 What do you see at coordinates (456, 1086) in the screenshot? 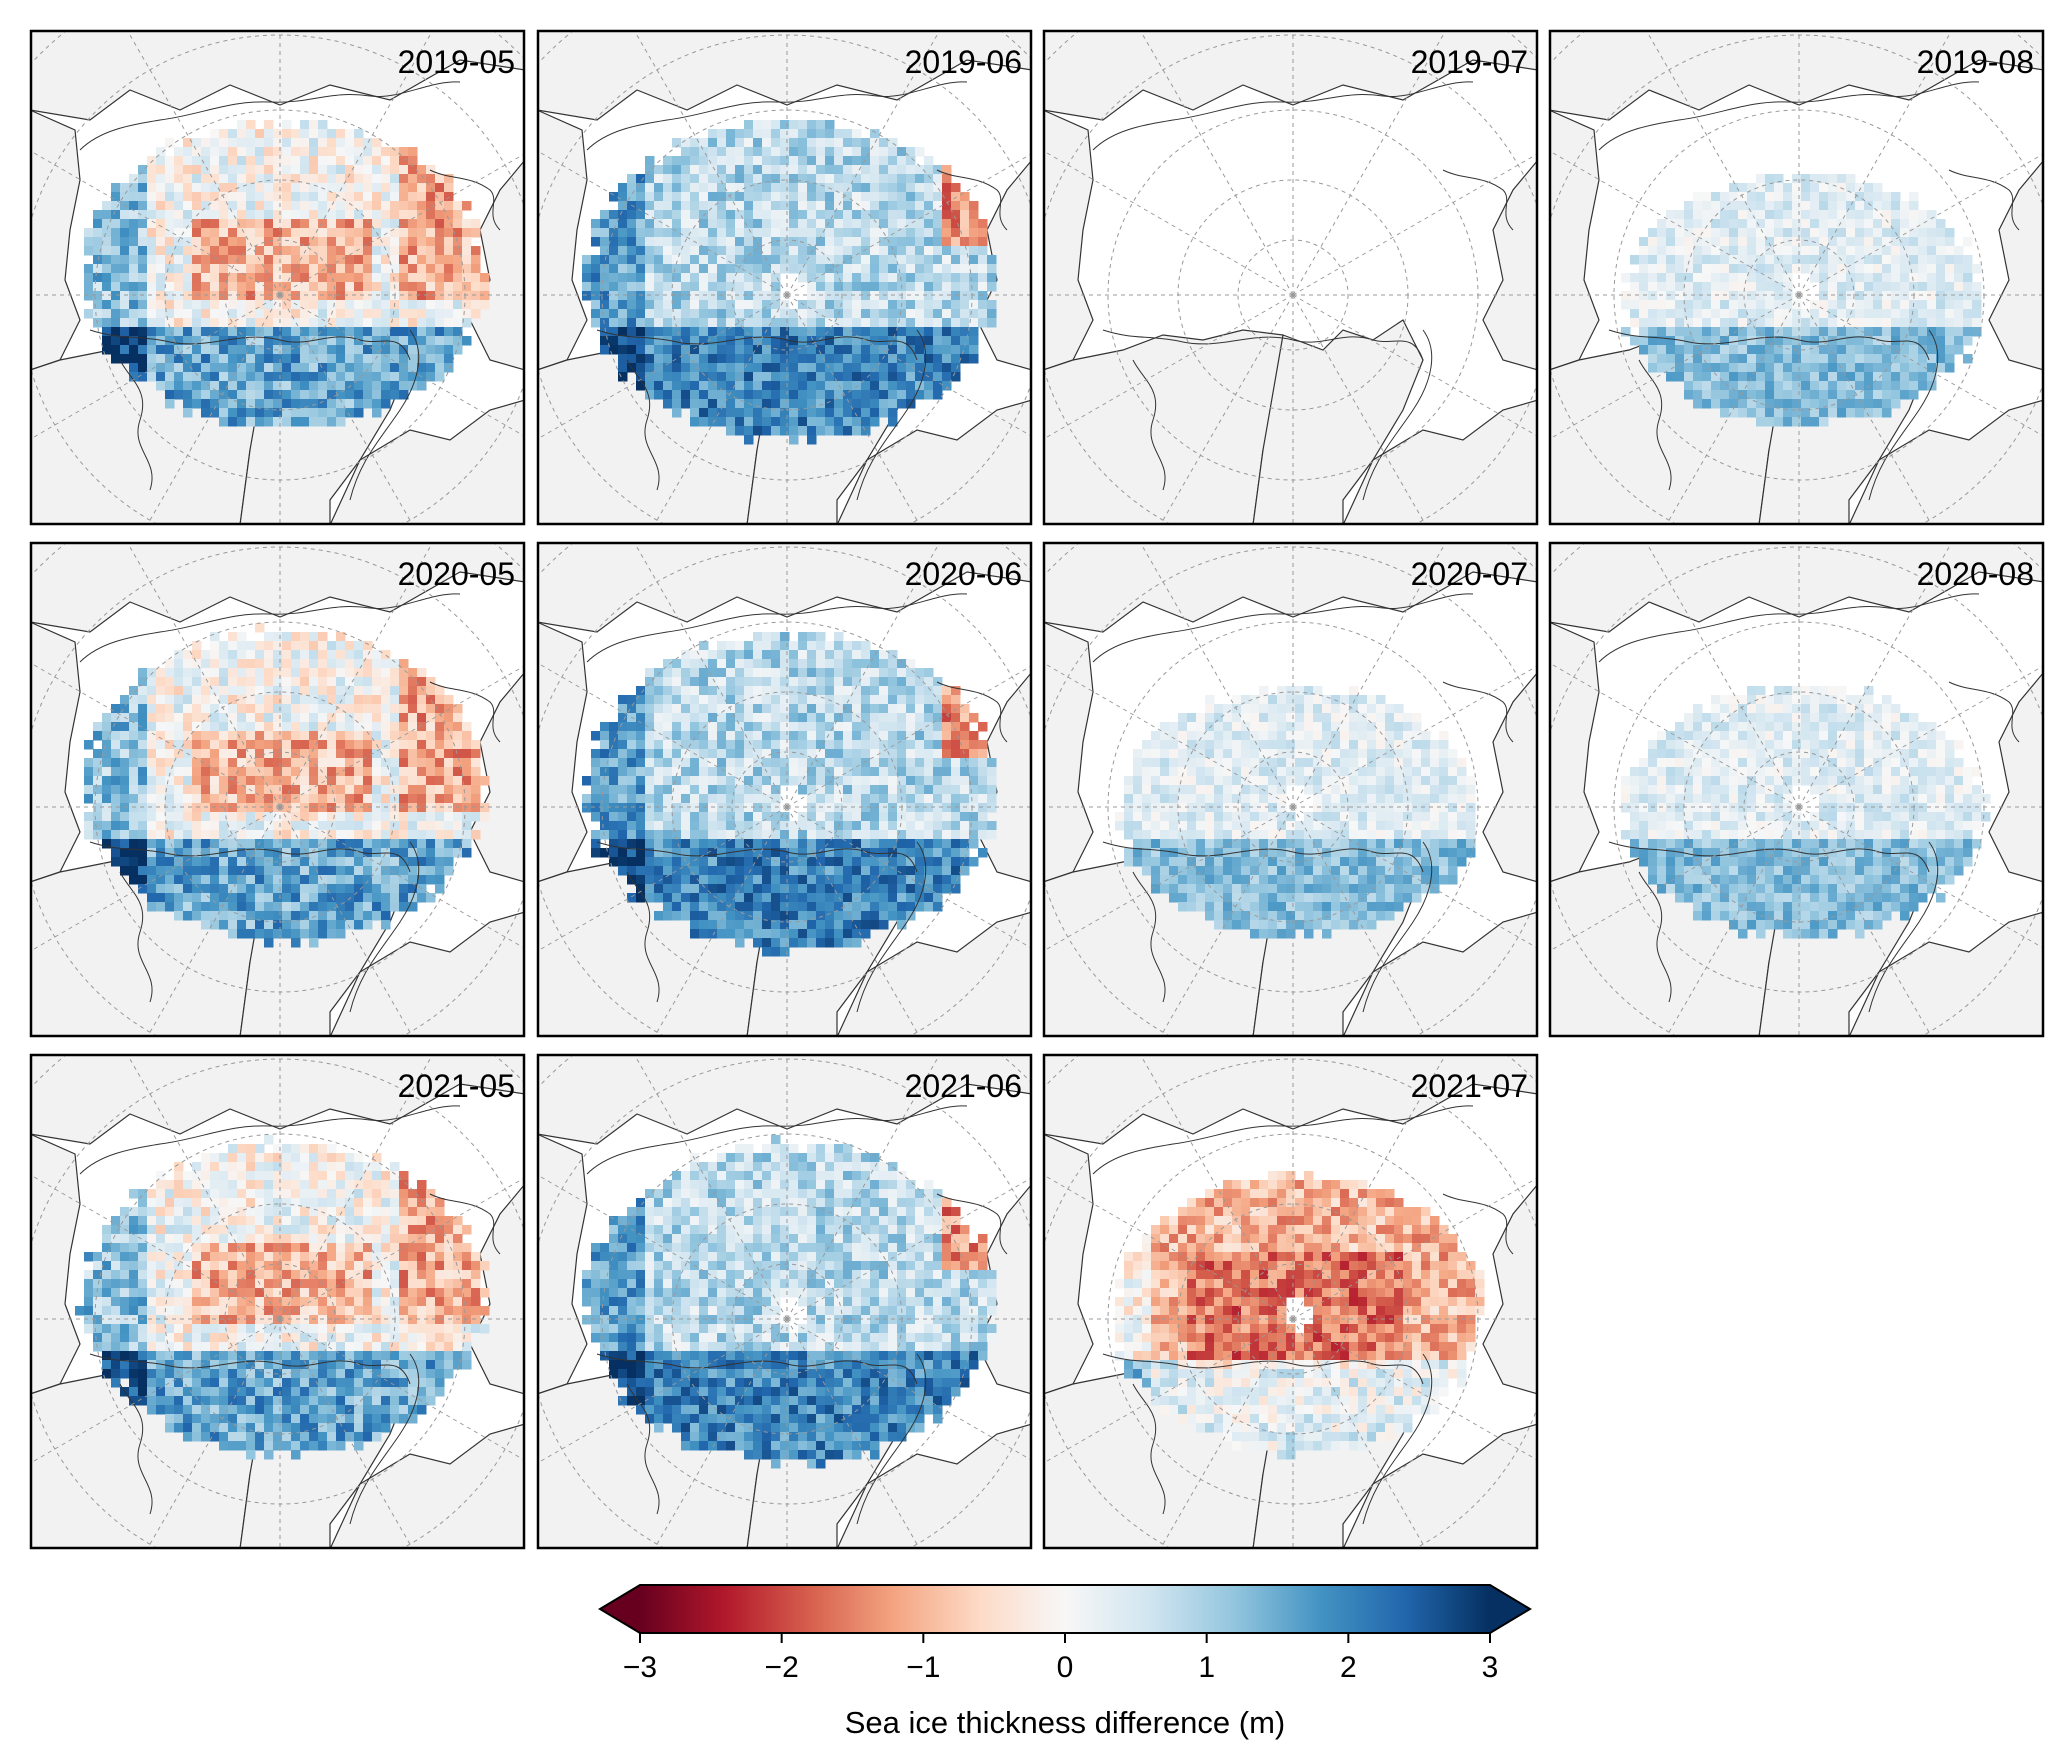
I see `panel-date-label: 2021-05` at bounding box center [456, 1086].